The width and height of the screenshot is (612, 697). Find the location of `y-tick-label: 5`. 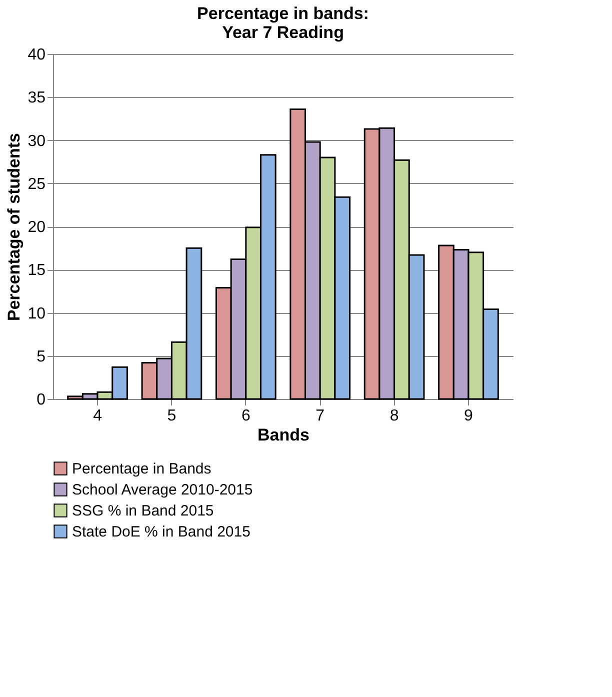

y-tick-label: 5 is located at coordinates (41, 357).